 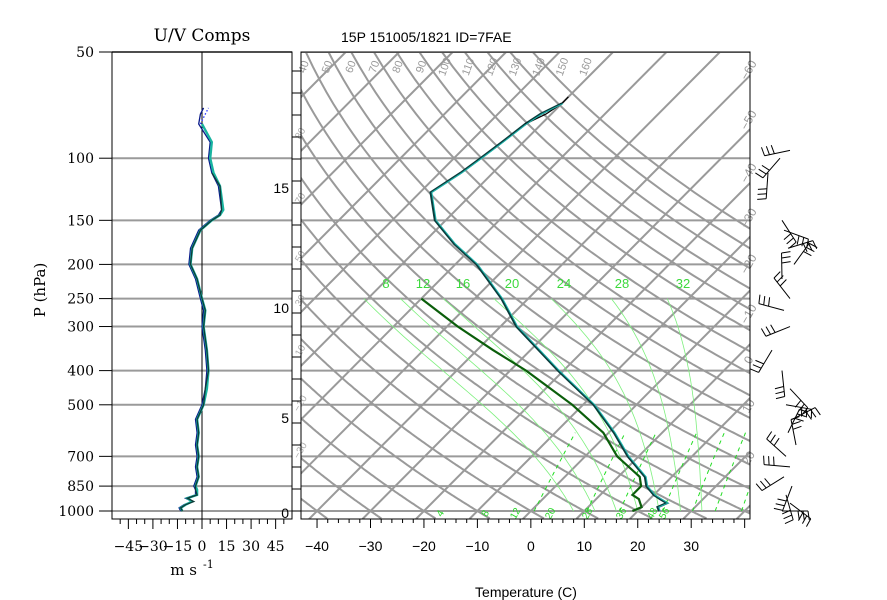 I want to click on mixing-ratio-label: 36, so click(x=621, y=514).